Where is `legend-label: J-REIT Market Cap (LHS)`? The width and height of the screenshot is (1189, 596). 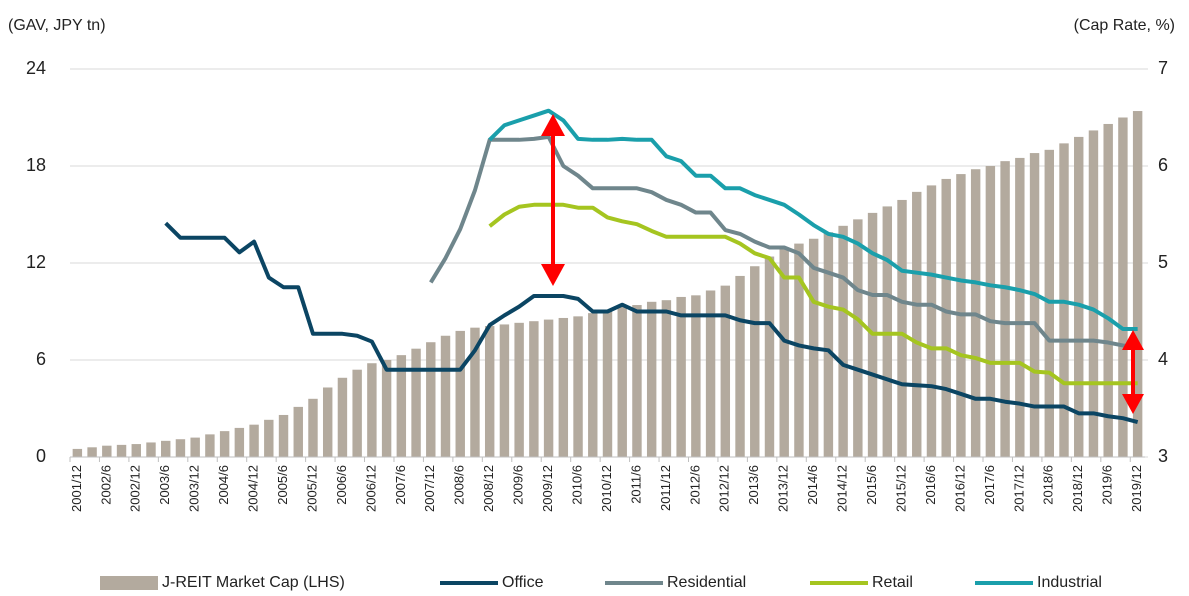 legend-label: J-REIT Market Cap (LHS) is located at coordinates (253, 582).